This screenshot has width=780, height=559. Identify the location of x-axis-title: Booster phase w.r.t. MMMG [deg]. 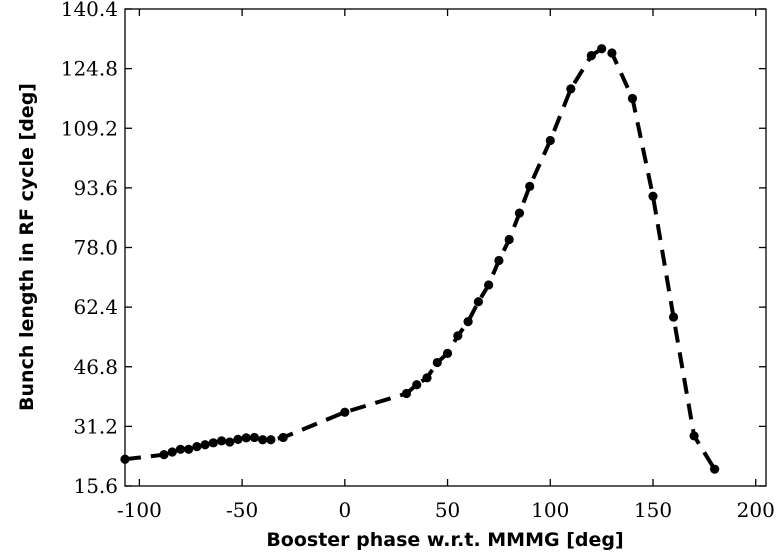
(444, 540).